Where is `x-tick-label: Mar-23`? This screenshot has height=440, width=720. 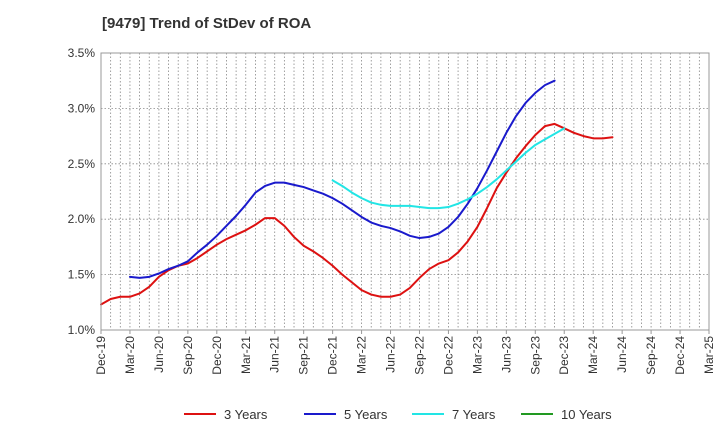
x-tick-label: Mar-23 is located at coordinates (477, 355).